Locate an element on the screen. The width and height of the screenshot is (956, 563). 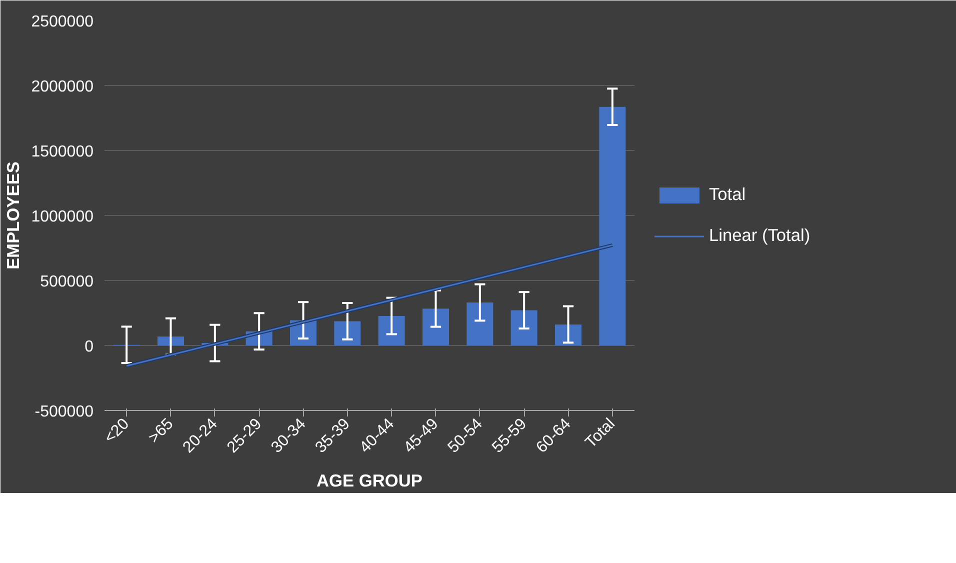
y-tick-label: 1000000 is located at coordinates (62, 217).